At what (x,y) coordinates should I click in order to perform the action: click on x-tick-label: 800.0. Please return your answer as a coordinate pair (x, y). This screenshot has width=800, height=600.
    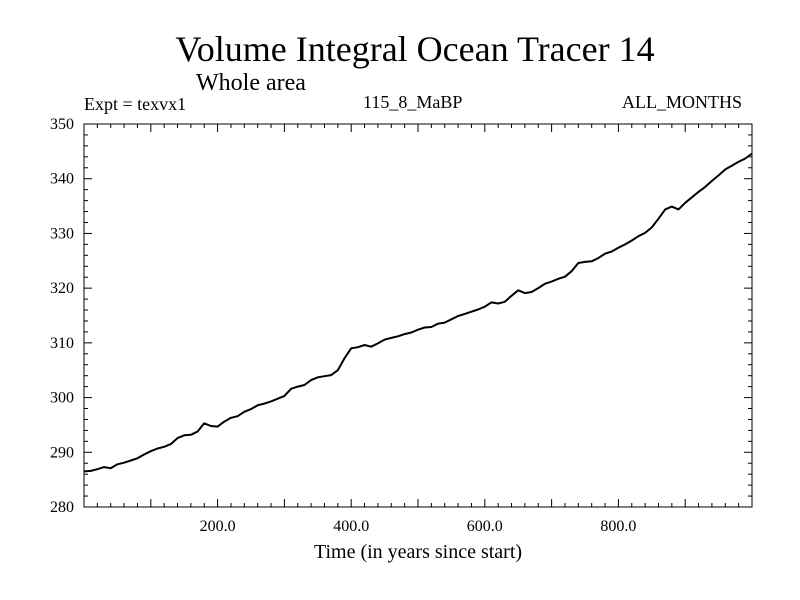
    Looking at the image, I should click on (618, 526).